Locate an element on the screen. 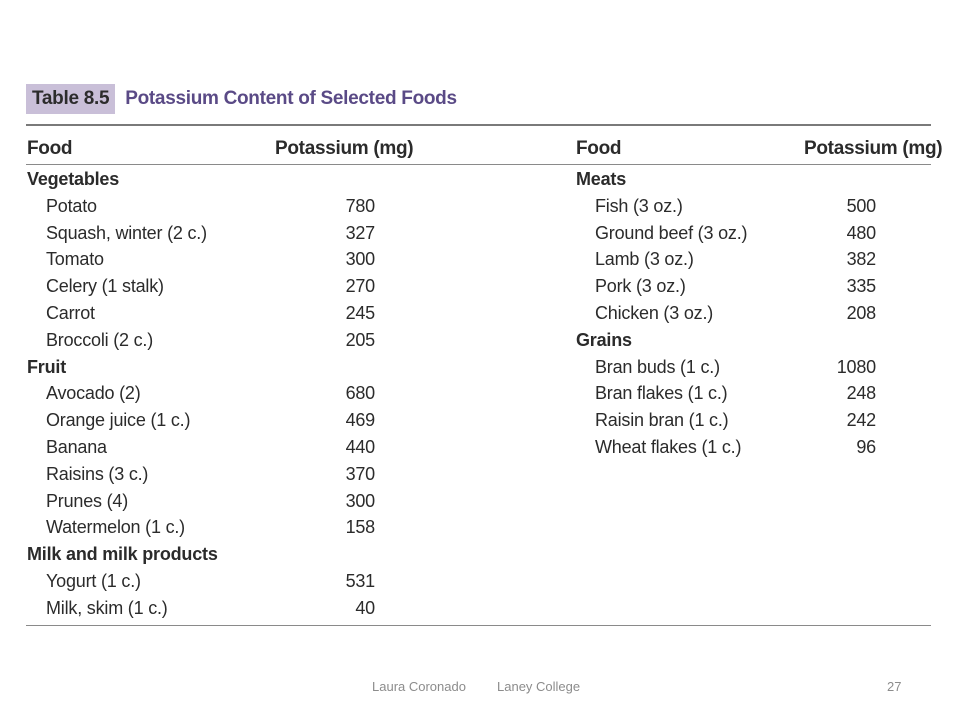  category-row: Vegetables is located at coordinates (197, 179).